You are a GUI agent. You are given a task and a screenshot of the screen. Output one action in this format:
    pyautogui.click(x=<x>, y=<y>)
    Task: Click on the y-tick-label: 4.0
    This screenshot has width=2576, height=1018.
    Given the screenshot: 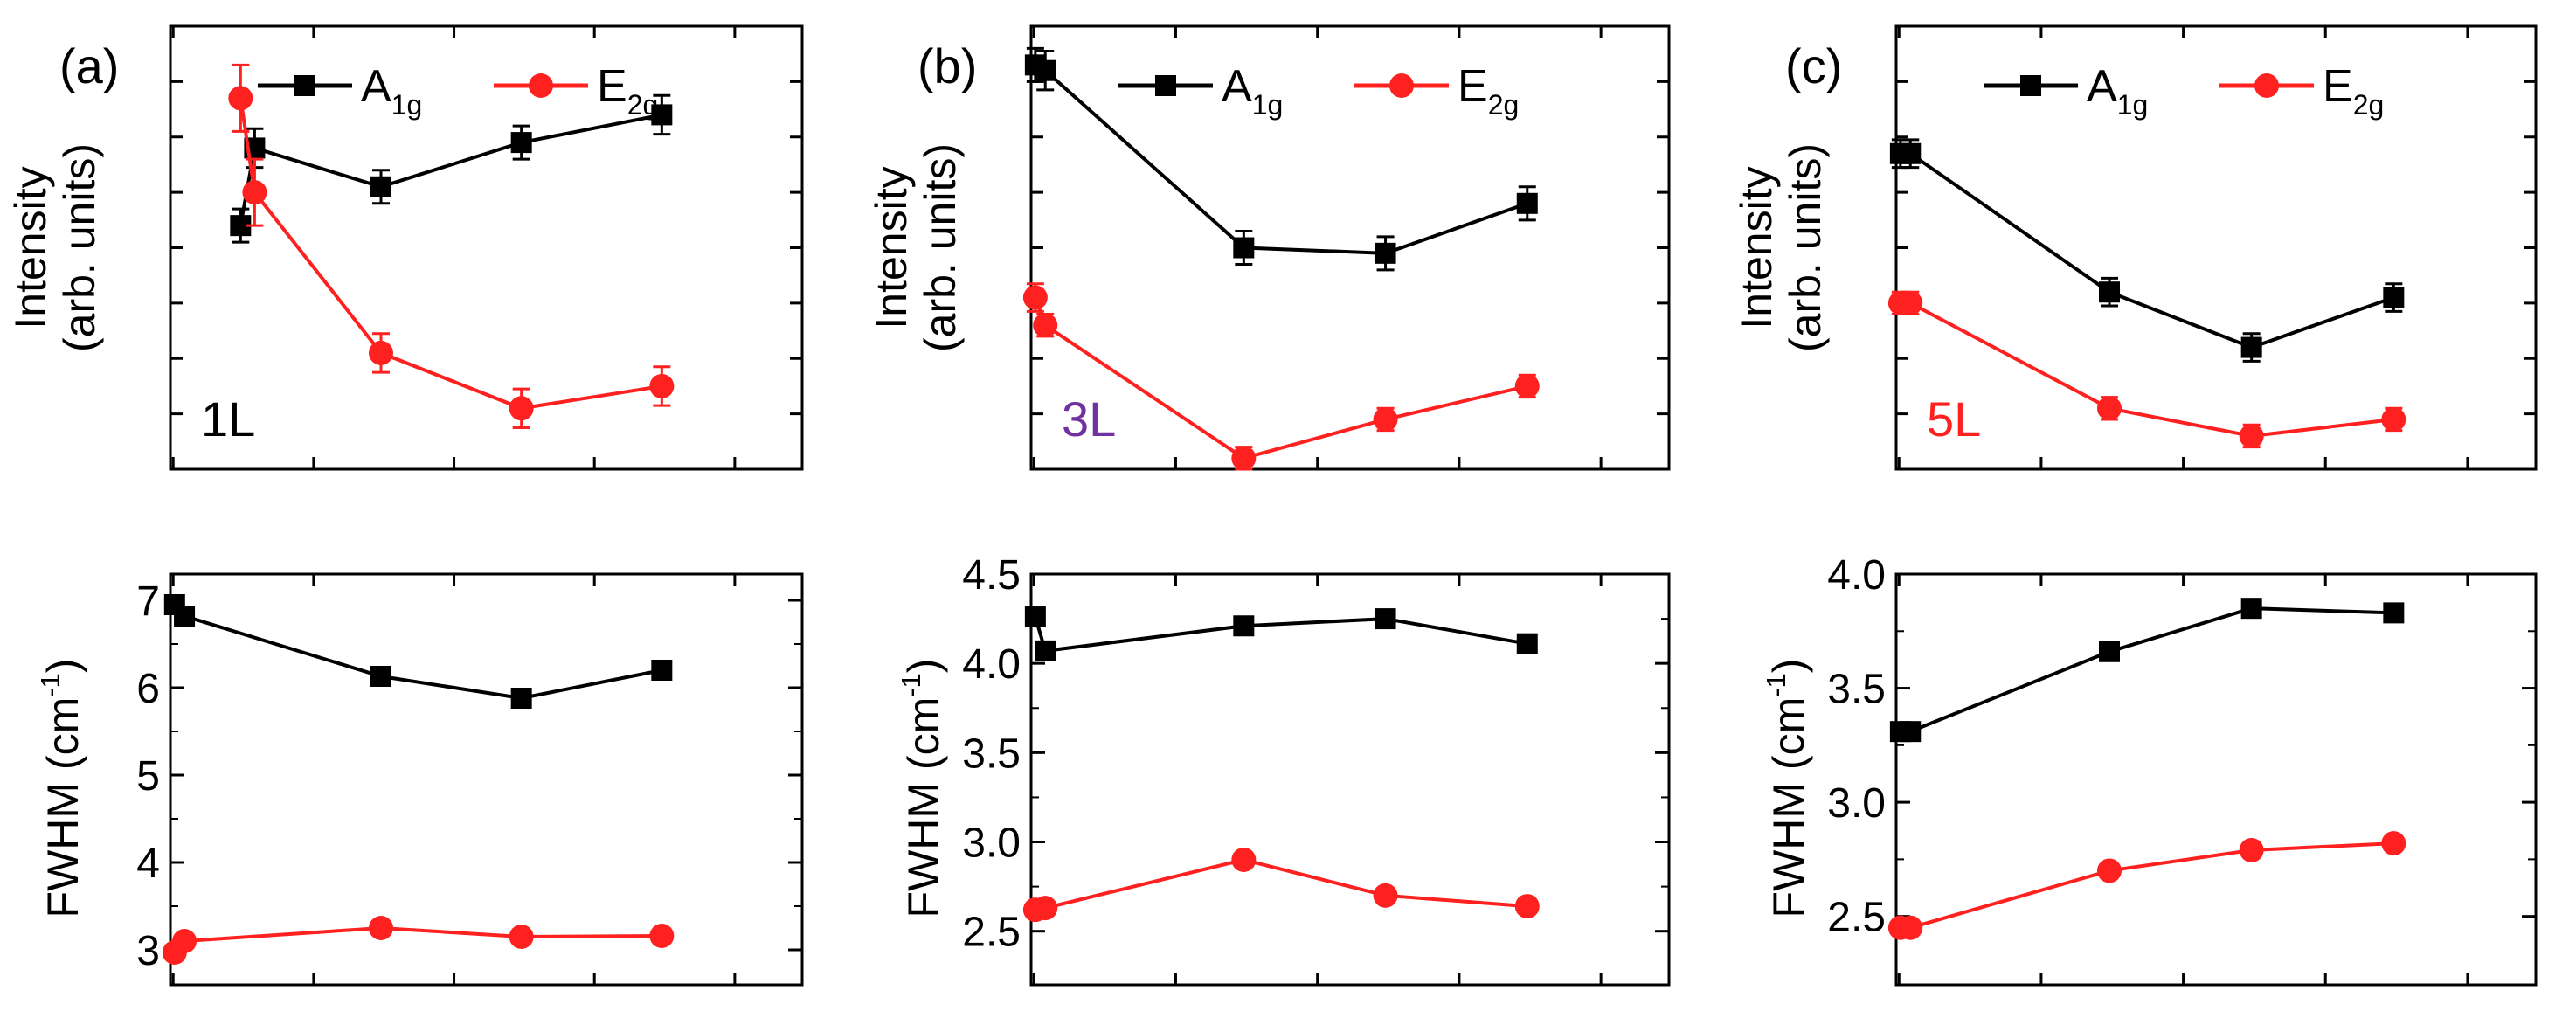 What is the action you would take?
    pyautogui.click(x=991, y=664)
    